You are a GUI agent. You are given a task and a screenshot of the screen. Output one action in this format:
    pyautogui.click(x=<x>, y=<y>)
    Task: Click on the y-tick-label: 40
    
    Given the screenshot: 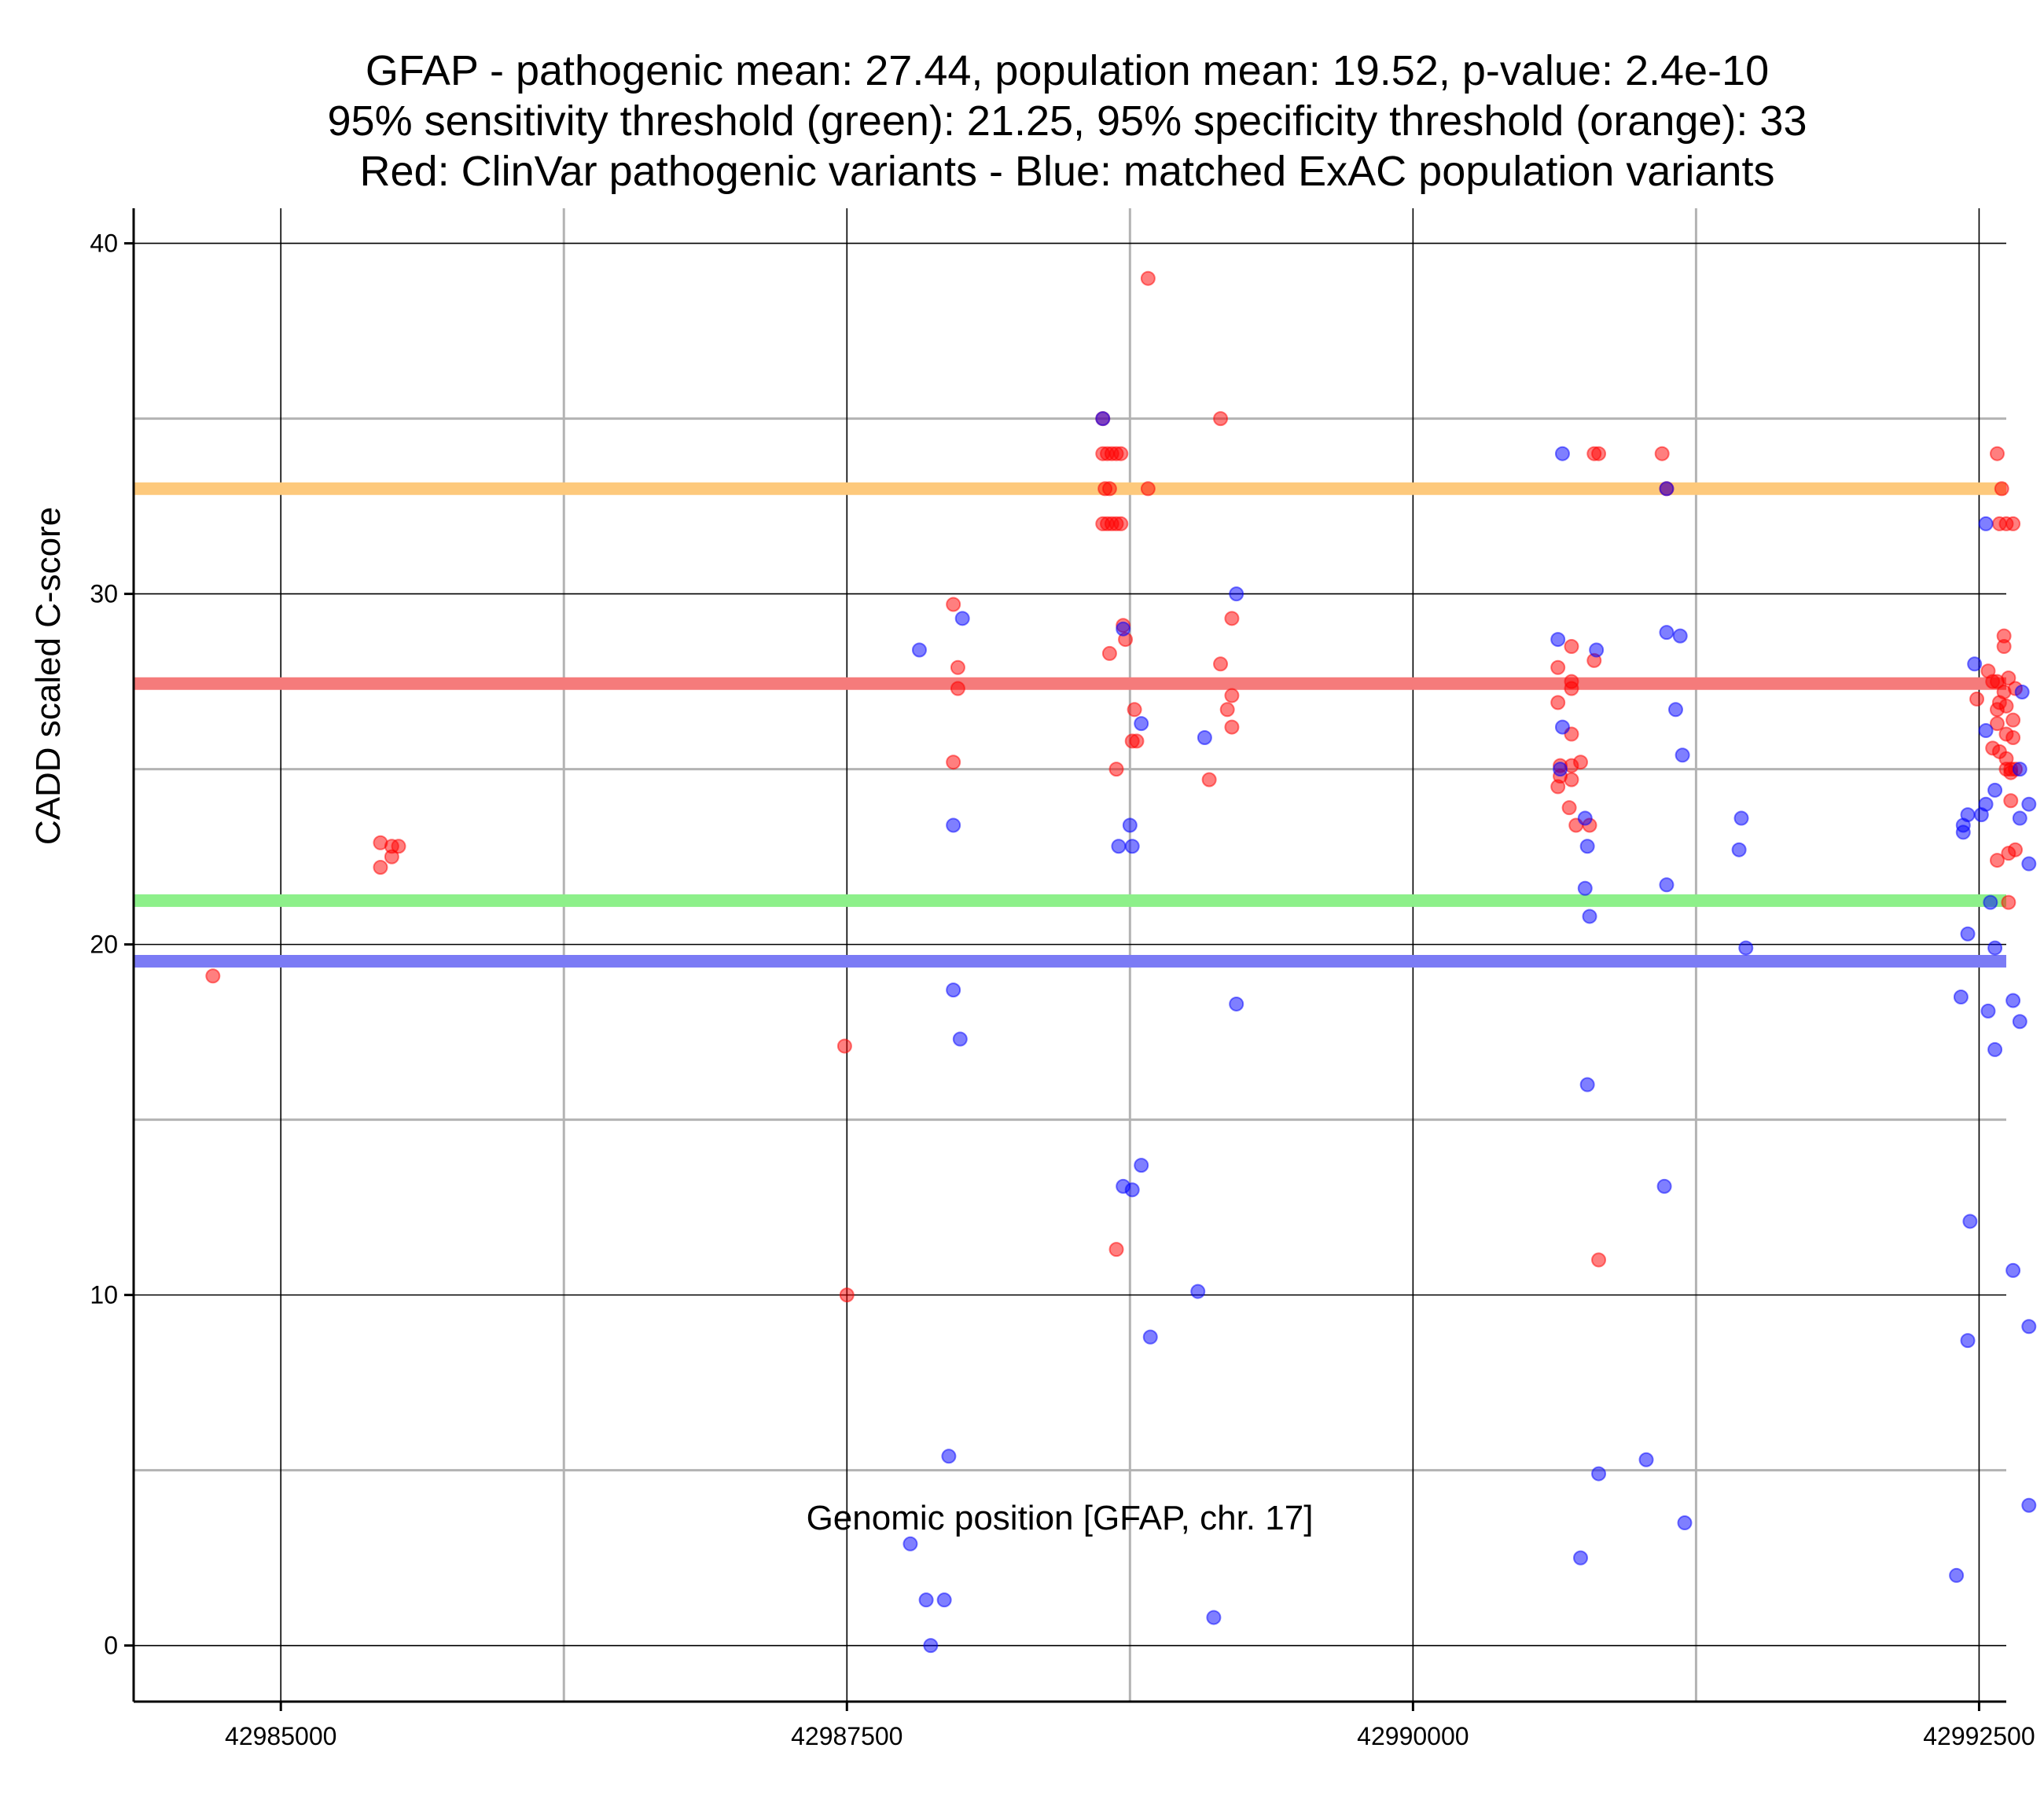 What is the action you would take?
    pyautogui.click(x=104, y=244)
    